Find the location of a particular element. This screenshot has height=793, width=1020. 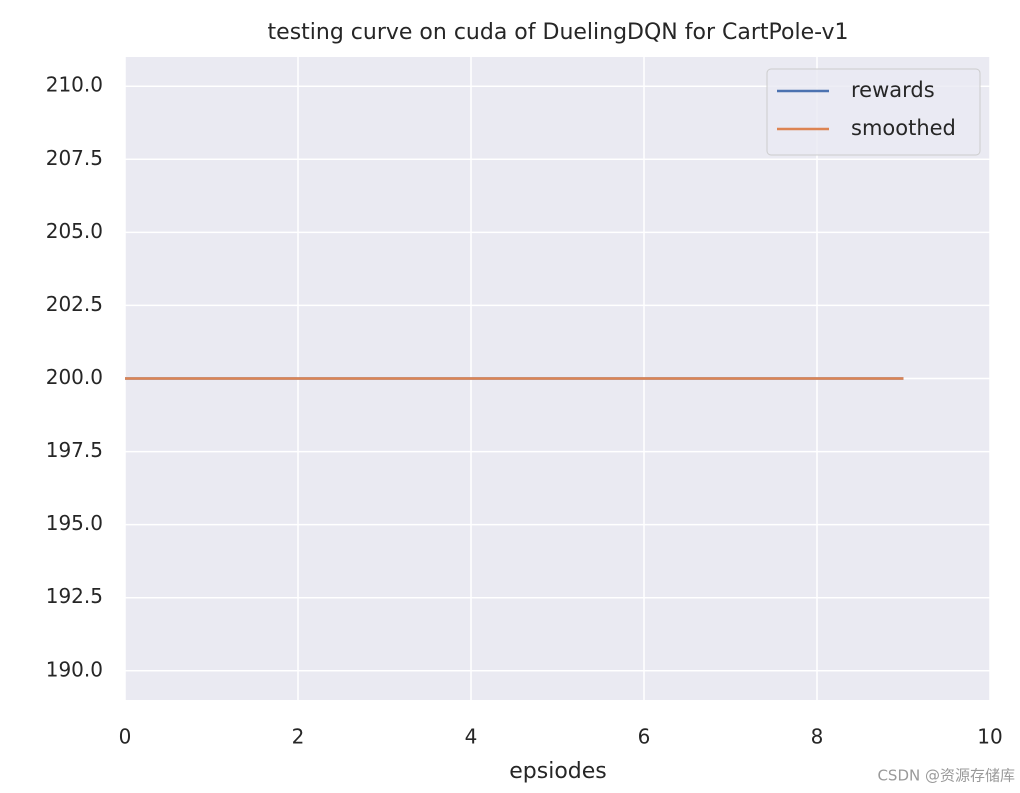

x-tick-label: 10 is located at coordinates (989, 737).